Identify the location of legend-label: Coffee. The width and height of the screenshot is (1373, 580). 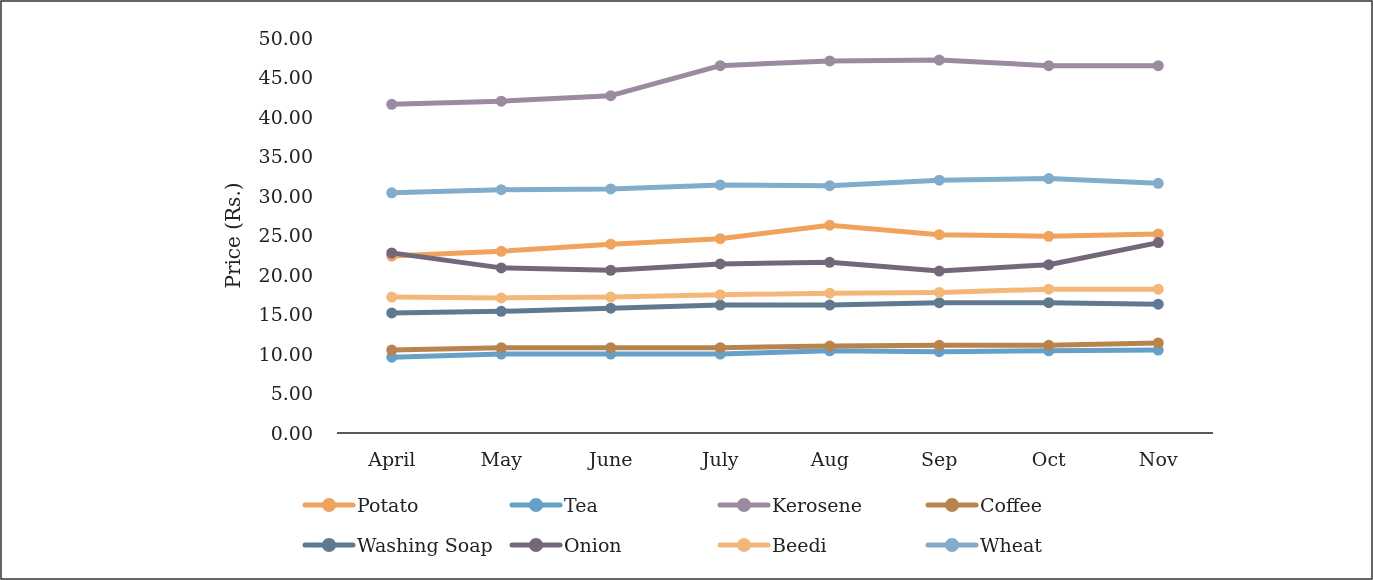
(1011, 504).